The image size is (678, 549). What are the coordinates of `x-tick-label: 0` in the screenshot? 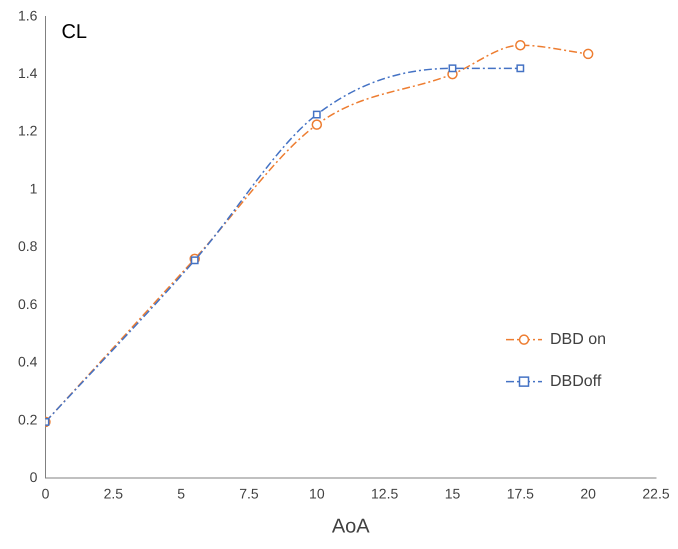 It's located at (46, 493).